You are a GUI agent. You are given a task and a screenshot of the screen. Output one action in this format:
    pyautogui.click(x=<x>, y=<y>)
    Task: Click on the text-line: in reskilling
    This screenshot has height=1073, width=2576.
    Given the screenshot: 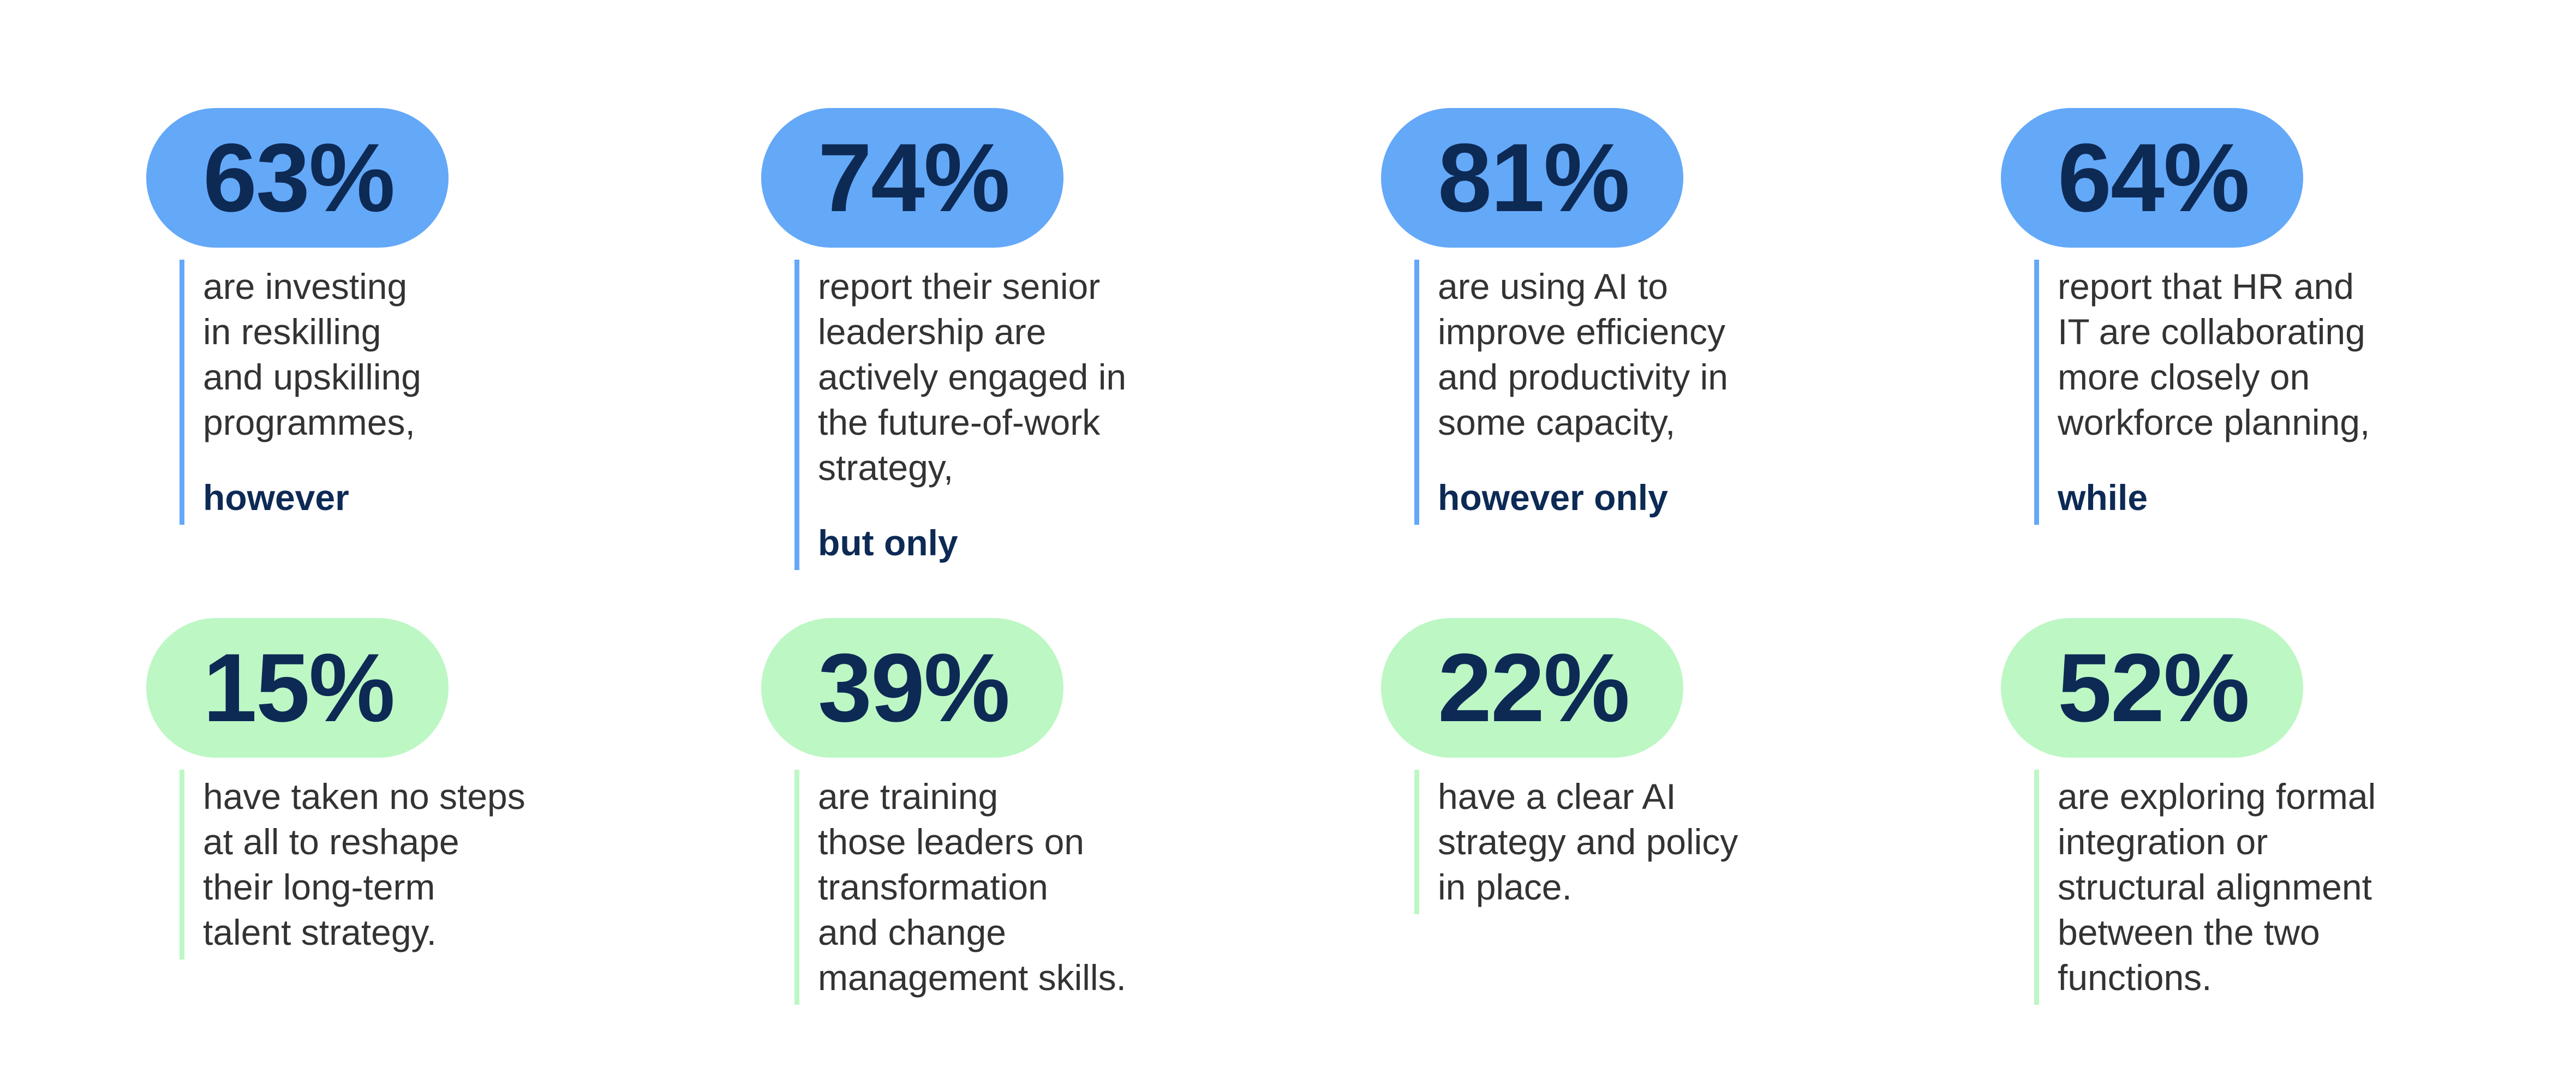 What is the action you would take?
    pyautogui.click(x=292, y=332)
    